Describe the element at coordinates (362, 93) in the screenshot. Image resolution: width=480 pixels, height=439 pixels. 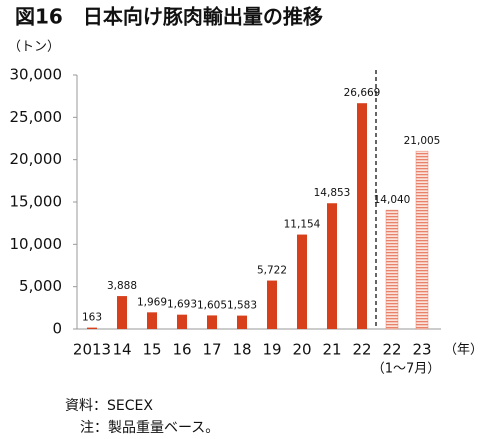
I see `value-label: 26,669` at that location.